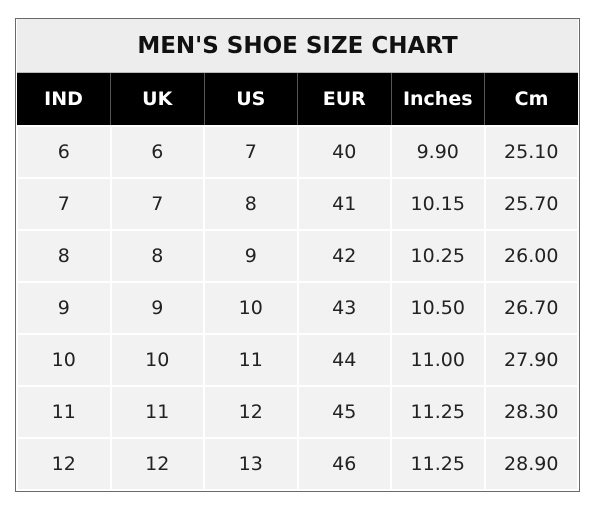 Image resolution: width=600 pixels, height=517 pixels. I want to click on table-row: 10 10 11 44 11.00 27.90, so click(297, 360).